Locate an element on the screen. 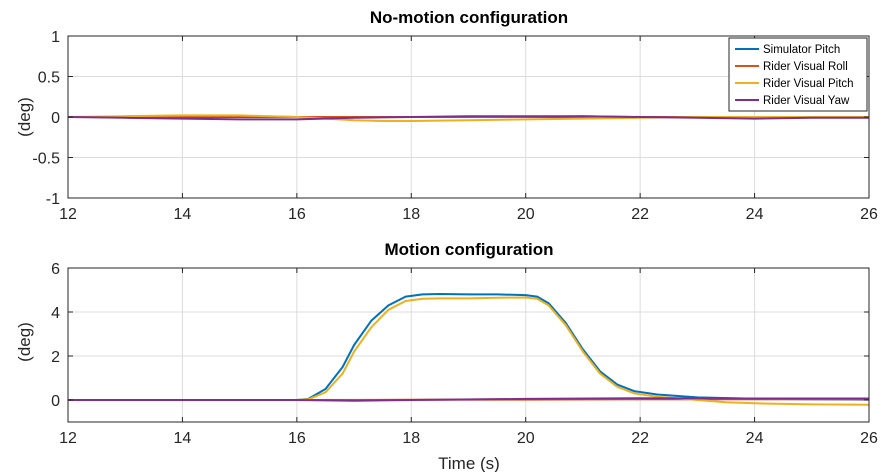  y-tick-label: 0.5 is located at coordinates (49, 78).